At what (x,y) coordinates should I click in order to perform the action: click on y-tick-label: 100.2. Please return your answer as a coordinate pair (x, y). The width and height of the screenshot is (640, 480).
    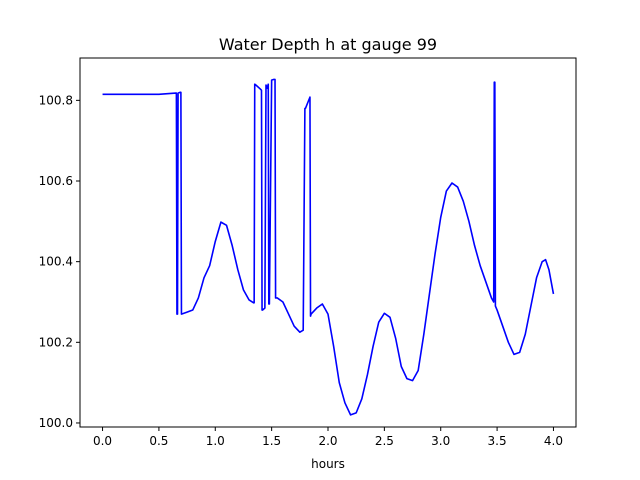
    Looking at the image, I should click on (56, 342).